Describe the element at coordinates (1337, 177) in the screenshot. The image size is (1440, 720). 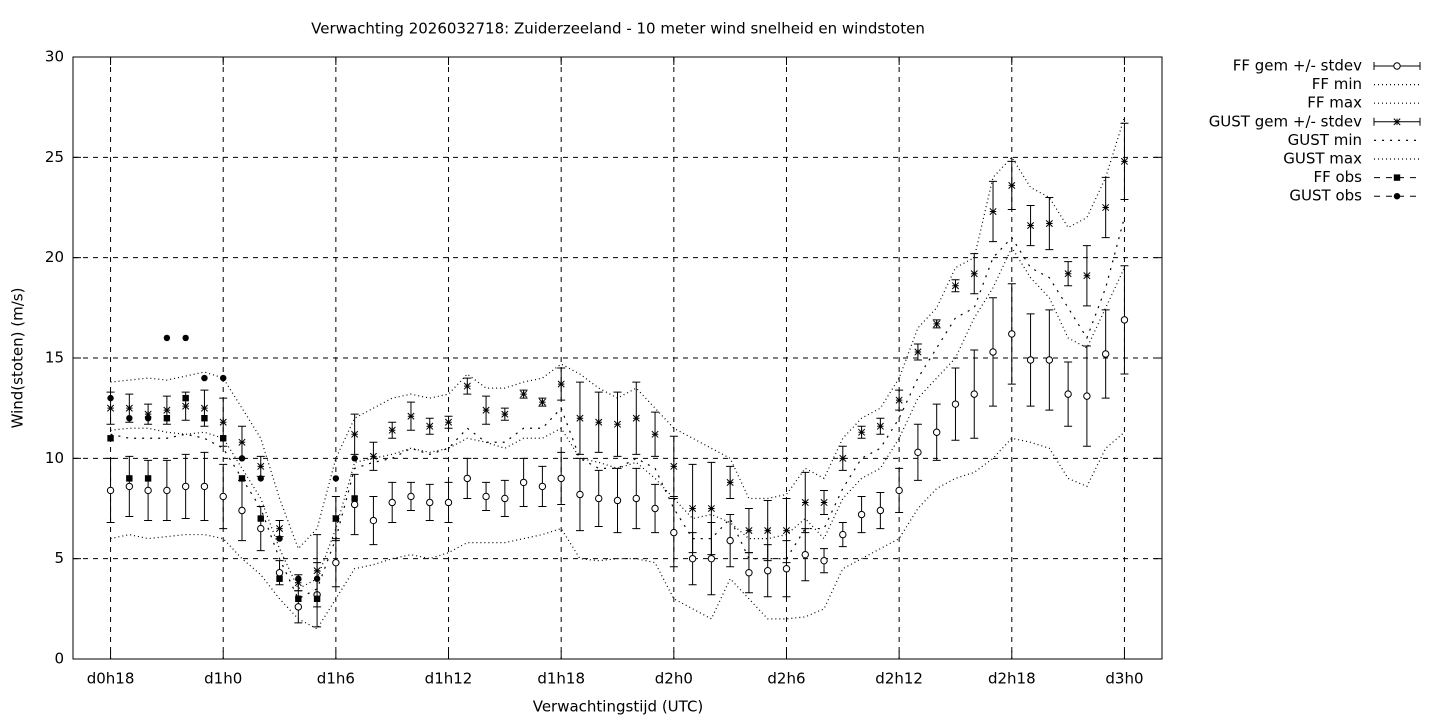
I see `legend-label: FF obs` at that location.